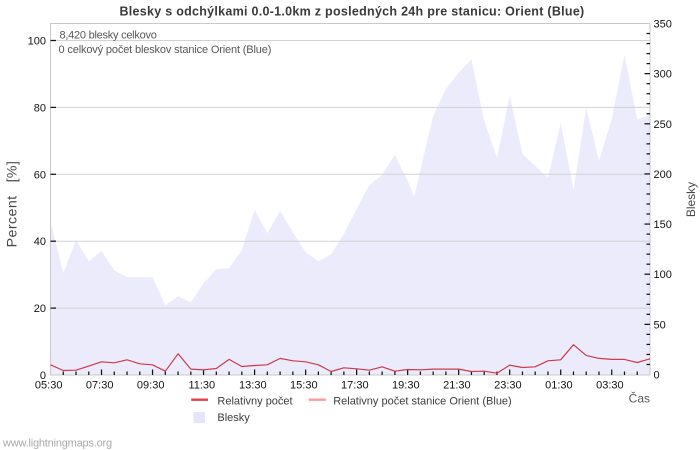  Describe the element at coordinates (254, 402) in the screenshot. I see `svg-text: Relativny počet` at that location.